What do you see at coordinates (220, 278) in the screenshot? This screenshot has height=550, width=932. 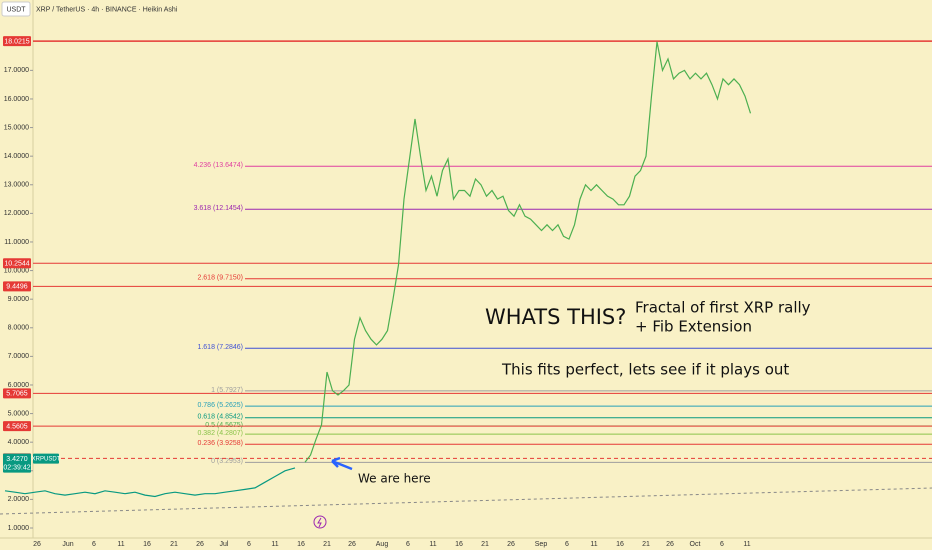 I see `fib-label: 2.618 (9.7150)` at bounding box center [220, 278].